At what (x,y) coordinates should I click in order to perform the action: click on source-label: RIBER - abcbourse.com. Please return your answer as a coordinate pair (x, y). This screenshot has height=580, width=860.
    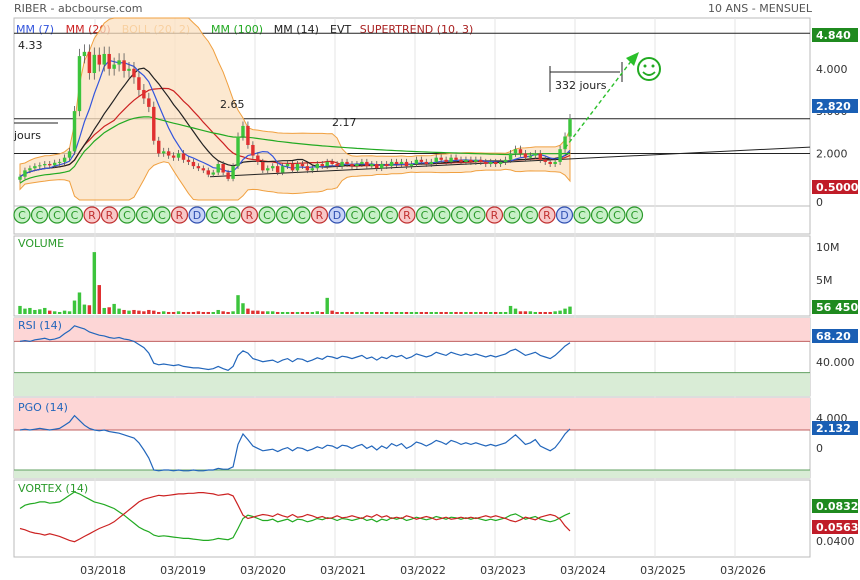
    Looking at the image, I should click on (78, 8).